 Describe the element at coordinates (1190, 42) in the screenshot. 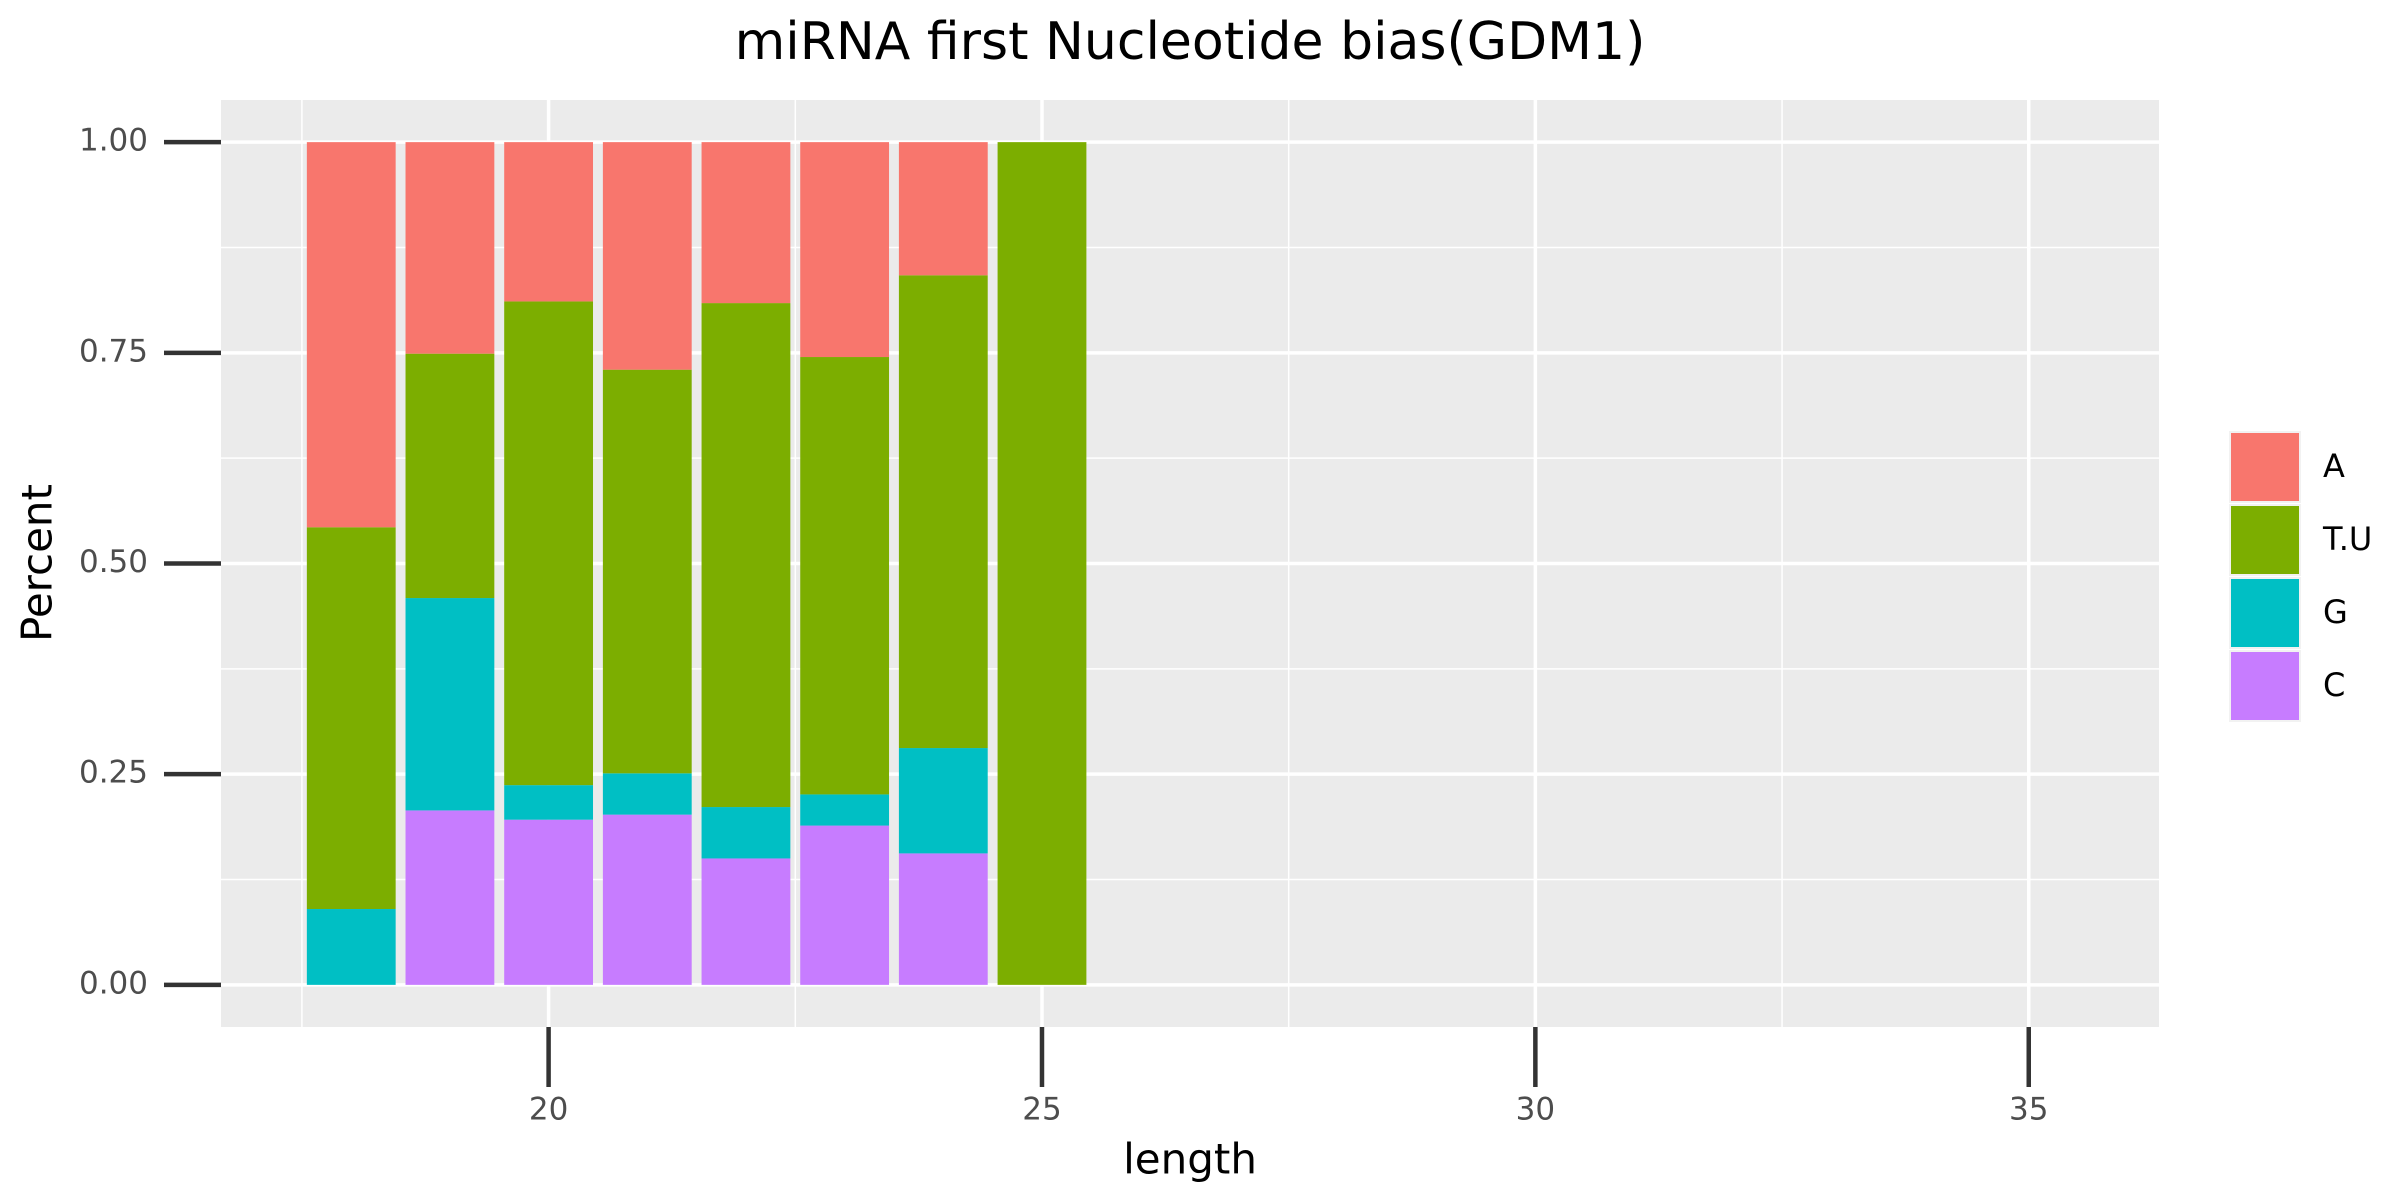

I see `chart-title: miRNA first Nucleotide bias(GDM1)` at that location.